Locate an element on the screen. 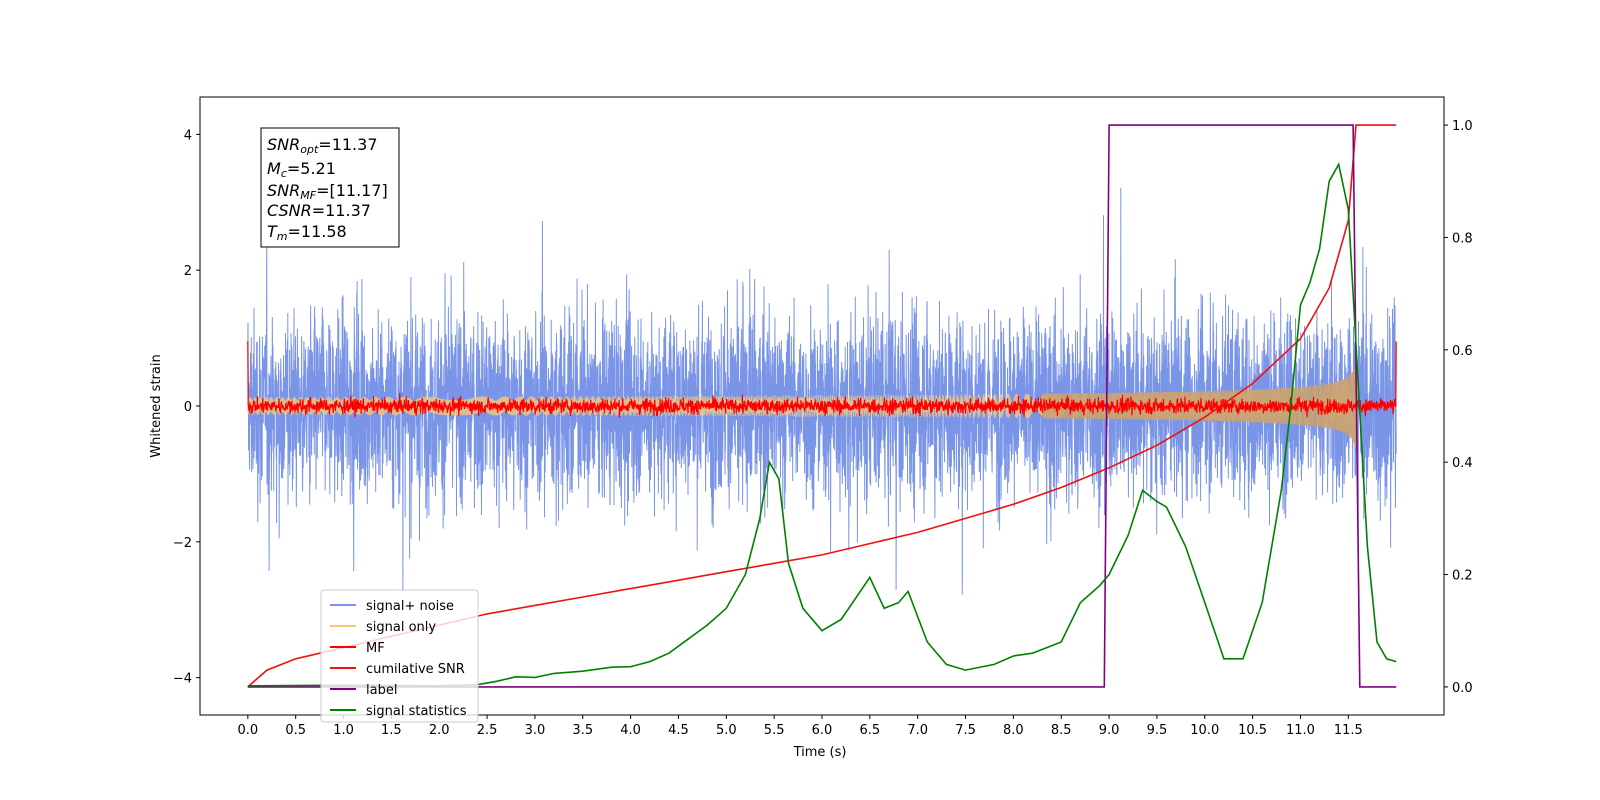  x-tick-label: 4.5 is located at coordinates (678, 730).